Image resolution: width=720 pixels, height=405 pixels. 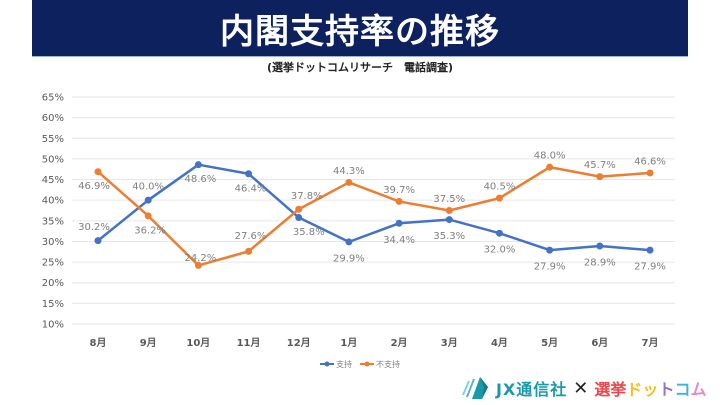 What do you see at coordinates (550, 156) in the screenshot?
I see `data-label: 48.0%` at bounding box center [550, 156].